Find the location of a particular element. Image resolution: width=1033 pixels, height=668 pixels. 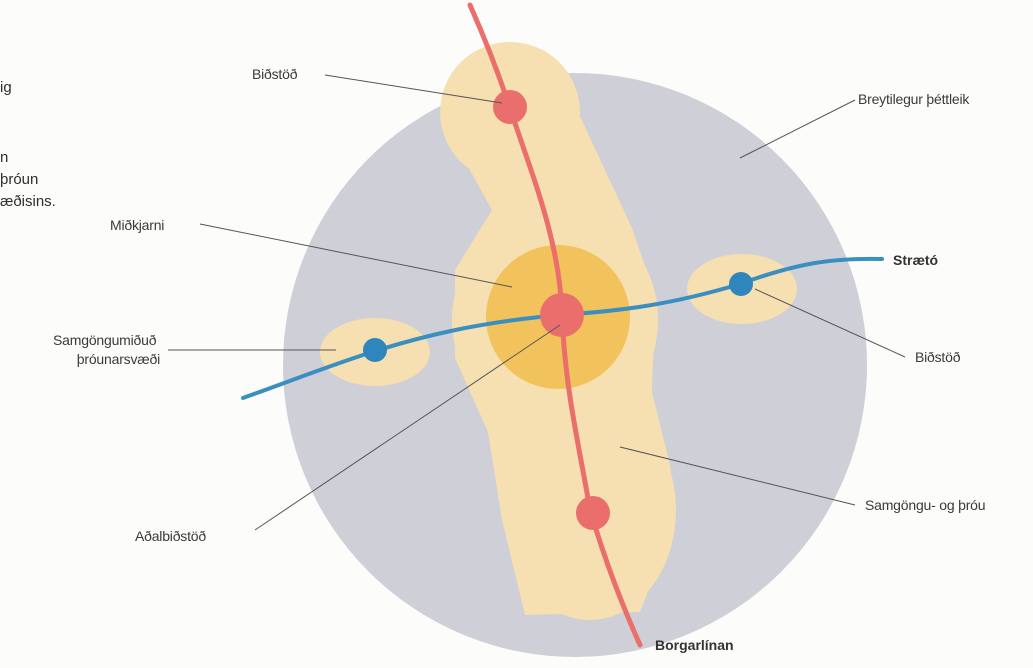

side-text-line3: þróun is located at coordinates (19, 179).